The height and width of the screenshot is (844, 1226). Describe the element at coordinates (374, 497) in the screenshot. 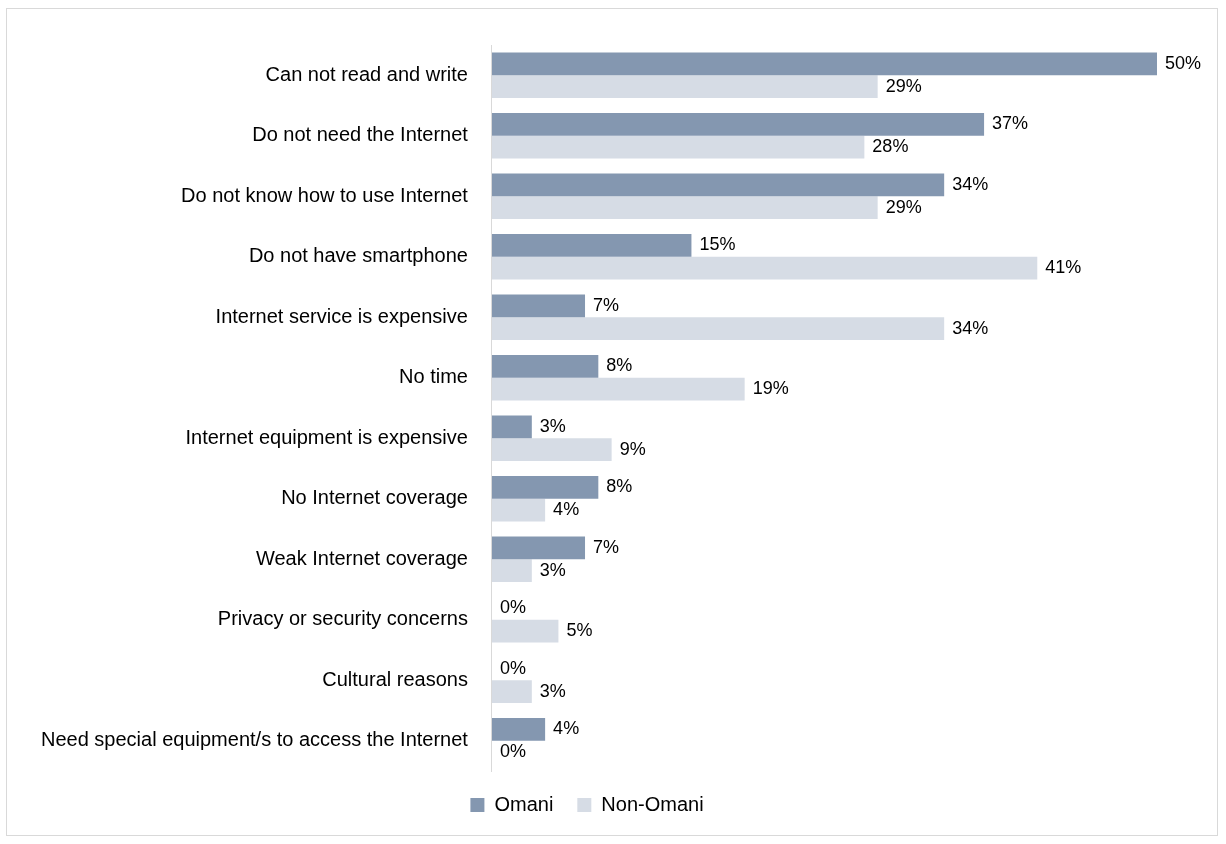

I see `y-tick-label: No Internet coverage` at that location.